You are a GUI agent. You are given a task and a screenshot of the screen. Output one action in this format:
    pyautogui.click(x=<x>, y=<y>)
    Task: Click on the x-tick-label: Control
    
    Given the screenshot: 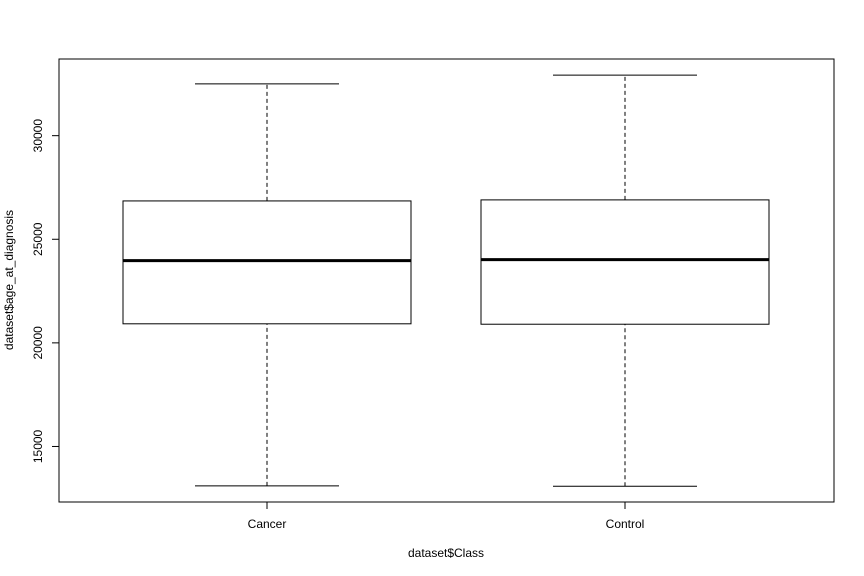 What is the action you would take?
    pyautogui.click(x=625, y=524)
    